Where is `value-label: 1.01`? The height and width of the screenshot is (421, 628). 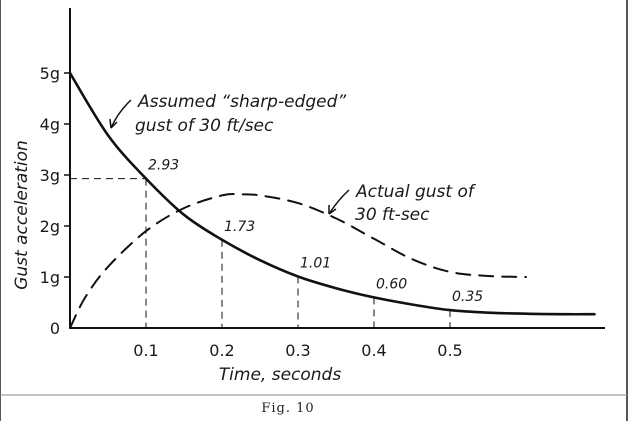
value-label: 1.01 is located at coordinates (315, 263).